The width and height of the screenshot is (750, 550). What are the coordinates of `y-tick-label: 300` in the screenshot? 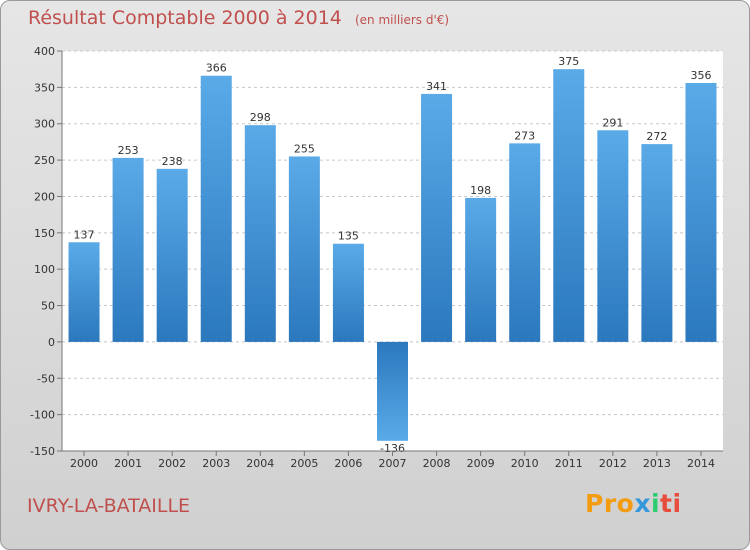 It's located at (44, 124).